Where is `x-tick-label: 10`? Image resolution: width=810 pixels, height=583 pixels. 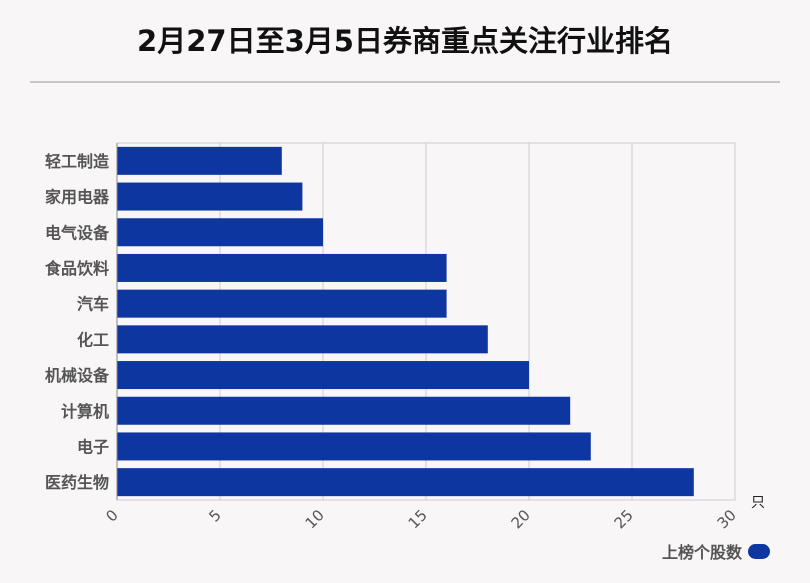
x-tick-label: 10 is located at coordinates (315, 519).